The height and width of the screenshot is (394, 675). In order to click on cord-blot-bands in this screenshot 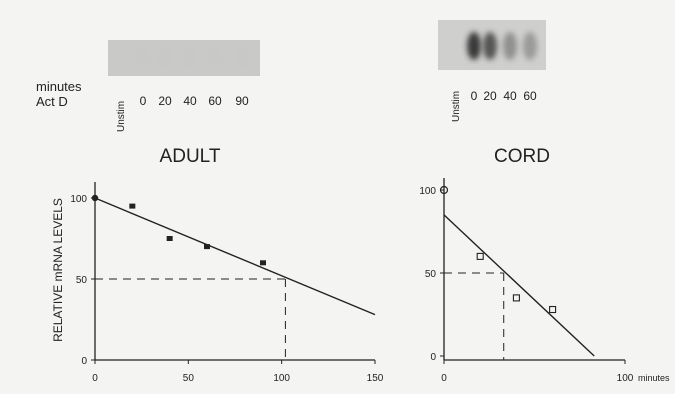, I will do `click(502, 46)`.